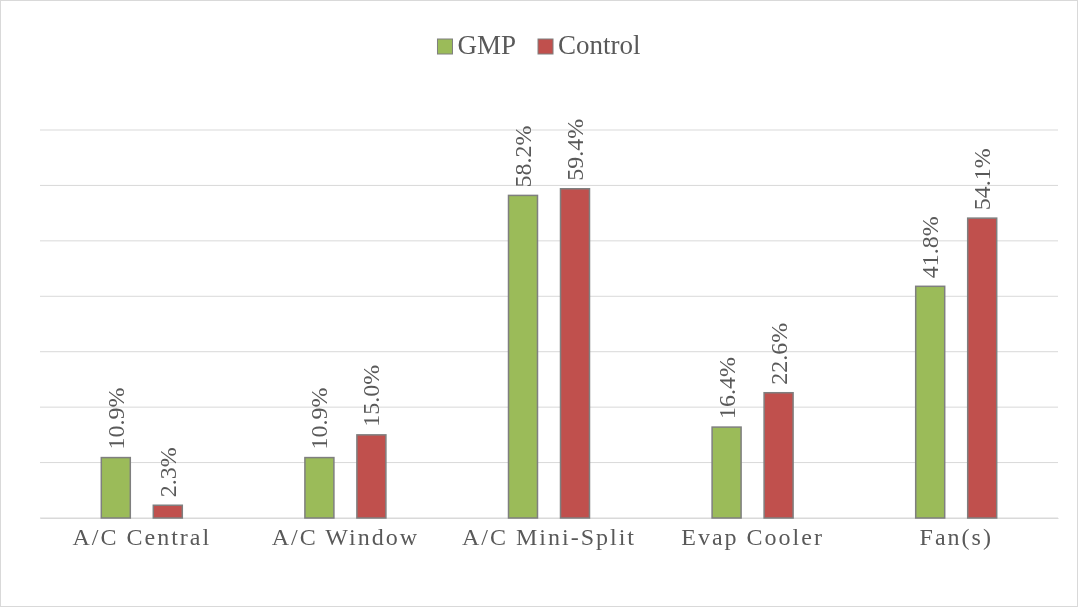  What do you see at coordinates (726, 388) in the screenshot?
I see `data-label: 16.4%` at bounding box center [726, 388].